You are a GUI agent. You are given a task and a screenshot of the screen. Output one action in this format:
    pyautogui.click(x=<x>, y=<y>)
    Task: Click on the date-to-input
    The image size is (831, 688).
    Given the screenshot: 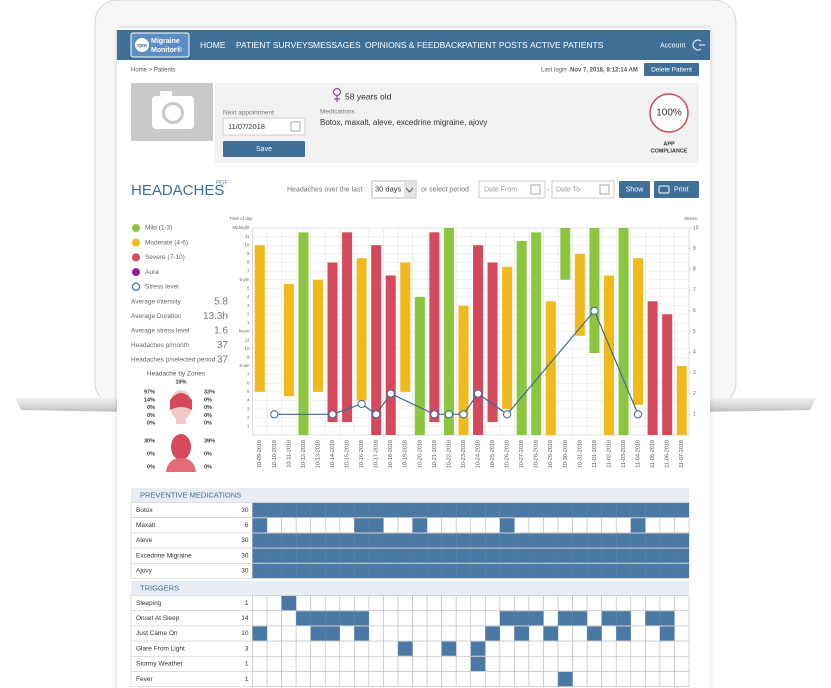 What is the action you would take?
    pyautogui.click(x=583, y=189)
    